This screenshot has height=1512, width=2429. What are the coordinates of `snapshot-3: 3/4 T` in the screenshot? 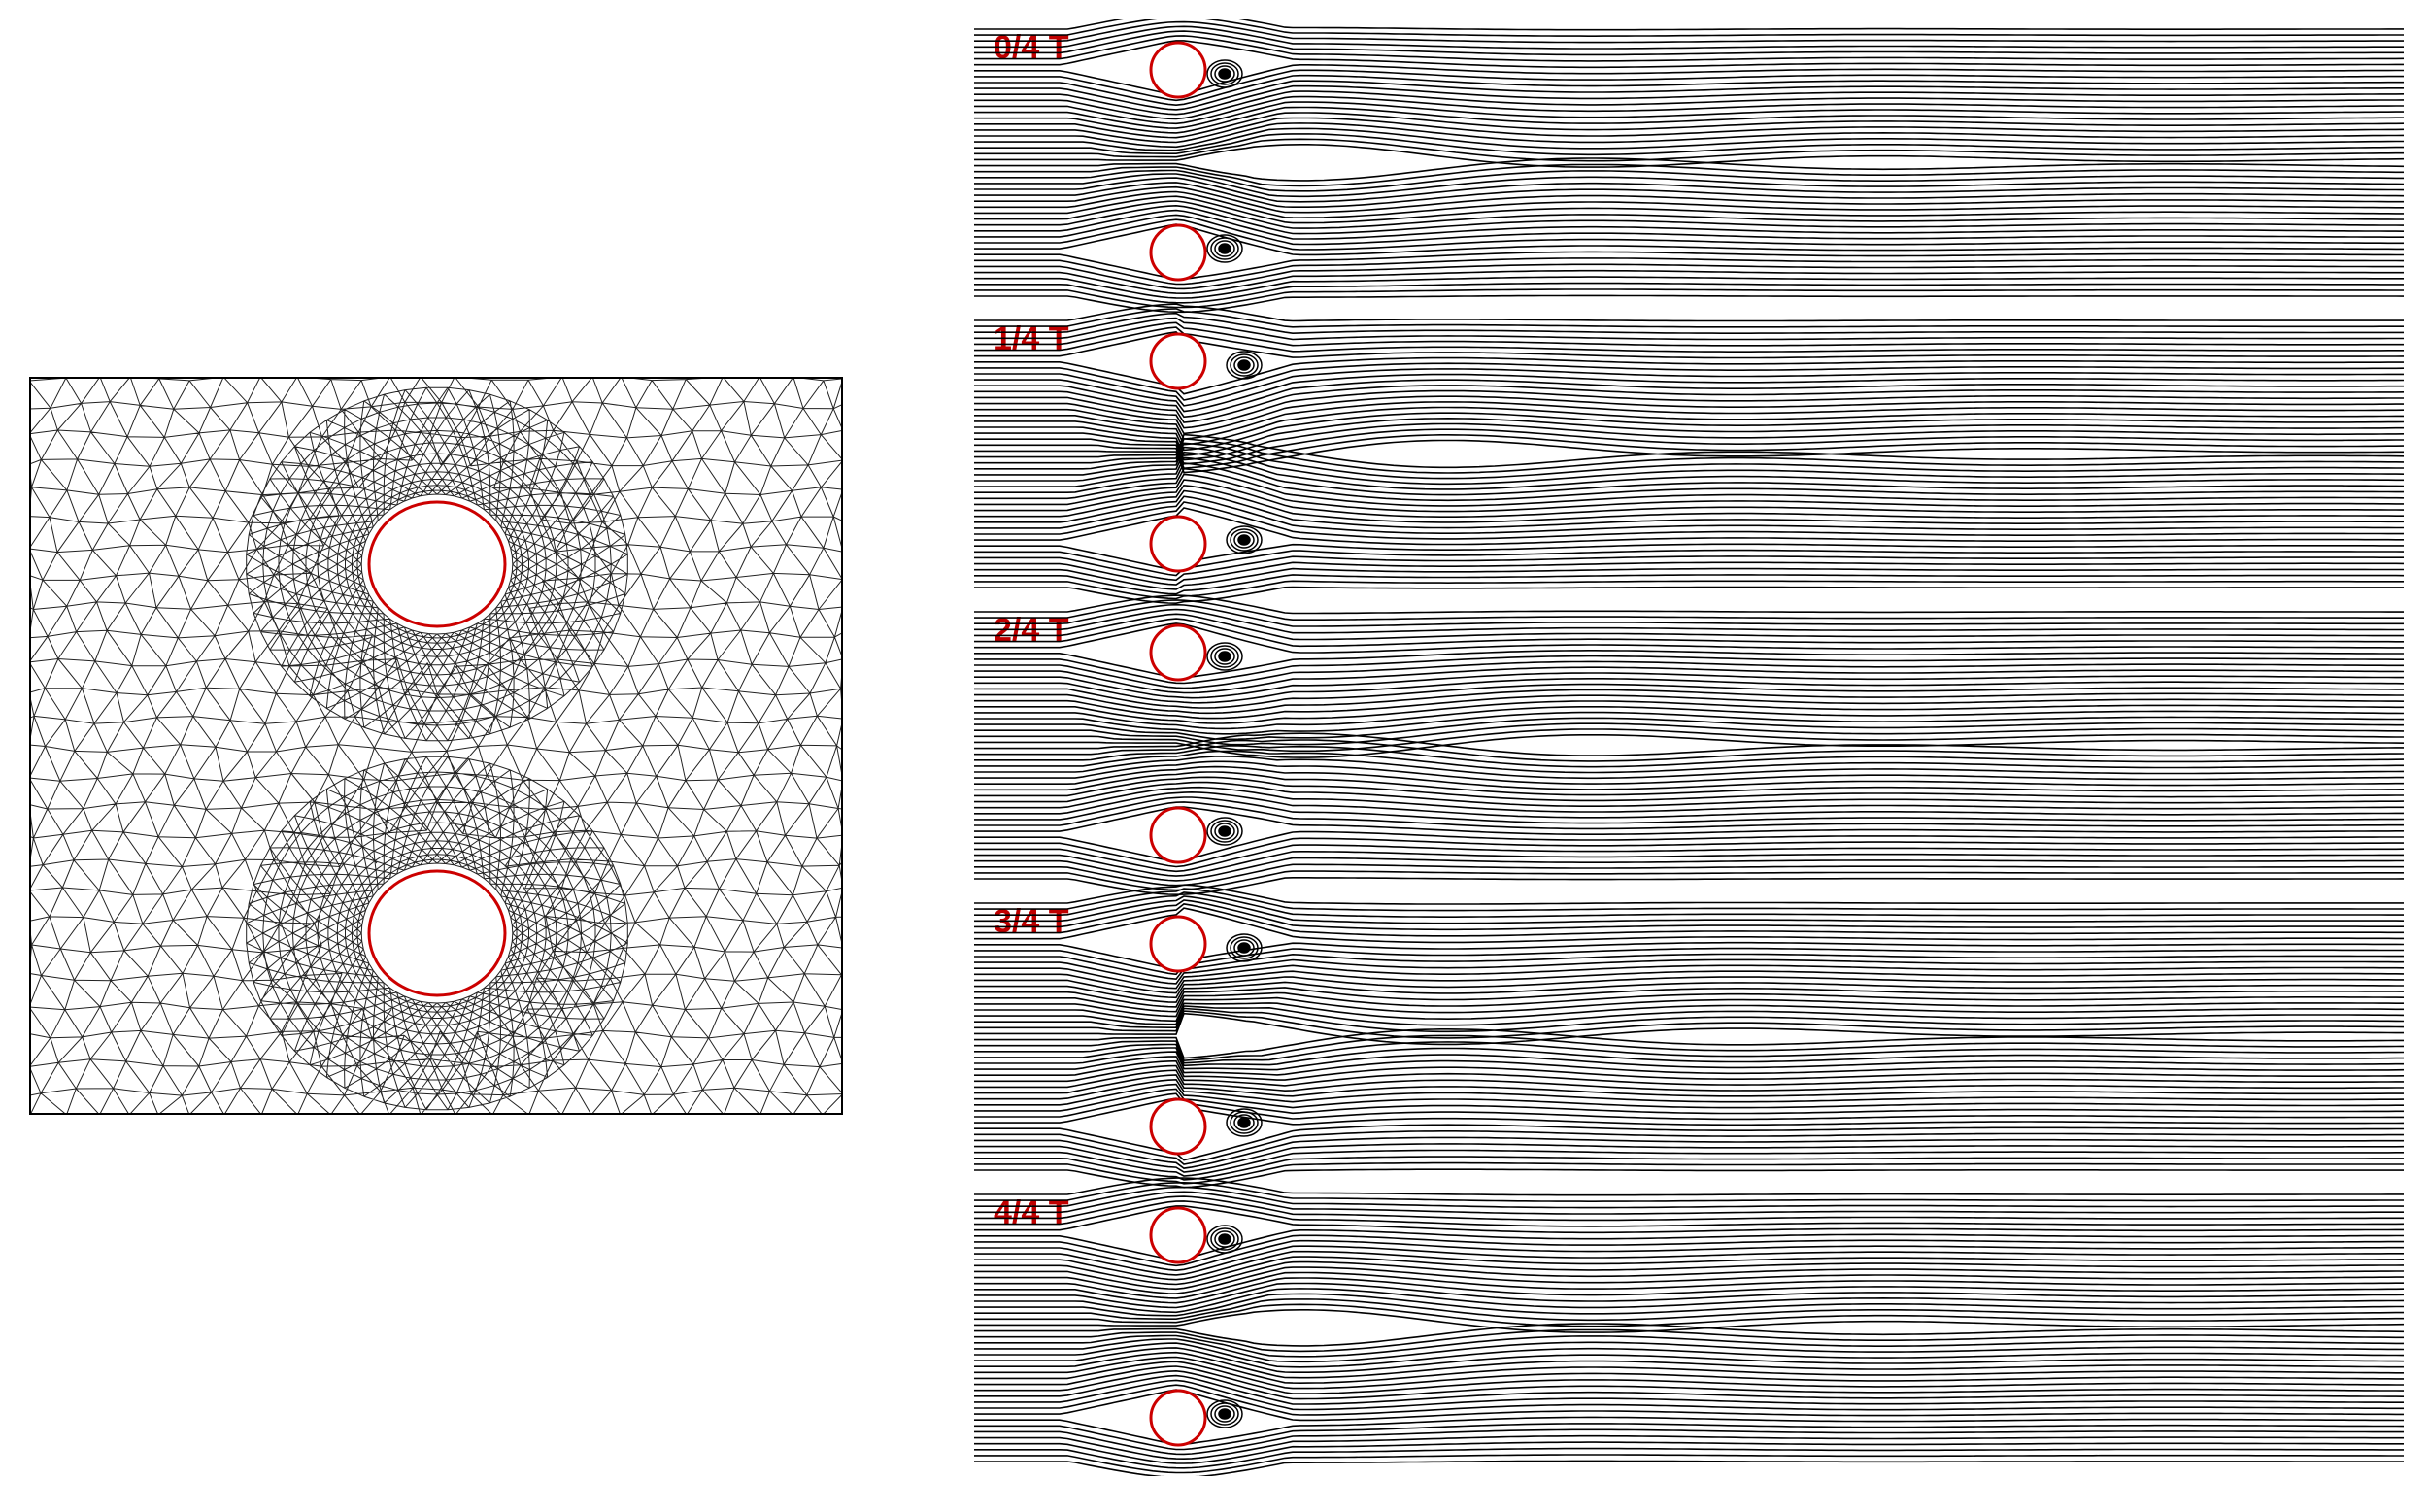 It's located at (1689, 1036).